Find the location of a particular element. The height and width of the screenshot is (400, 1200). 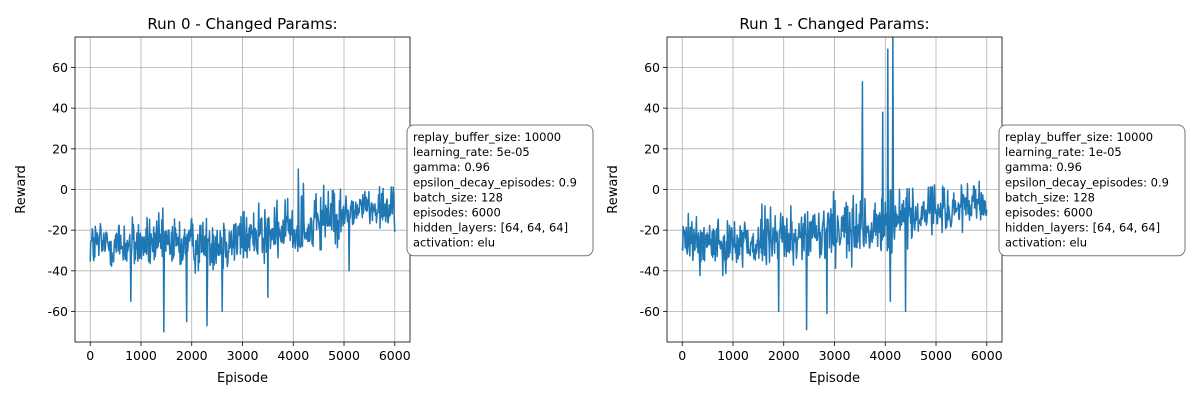

series-line is located at coordinates (242, 250).